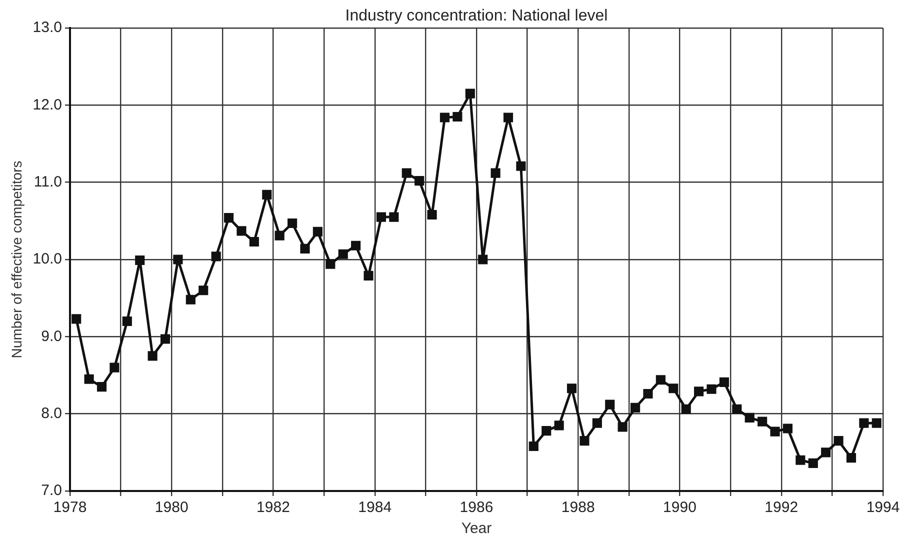  Describe the element at coordinates (883, 507) in the screenshot. I see `x-tick-label: 1994` at that location.